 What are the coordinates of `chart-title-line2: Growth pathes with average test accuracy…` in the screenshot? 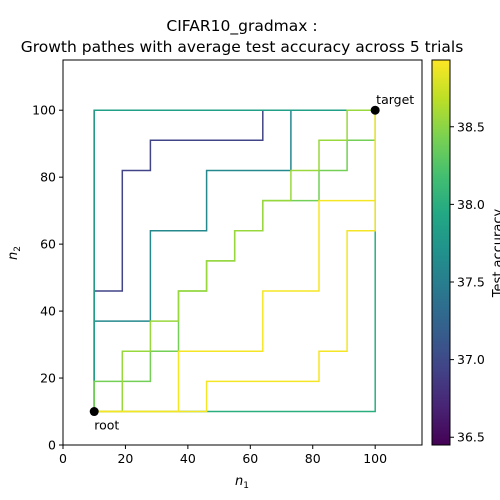 It's located at (242, 47).